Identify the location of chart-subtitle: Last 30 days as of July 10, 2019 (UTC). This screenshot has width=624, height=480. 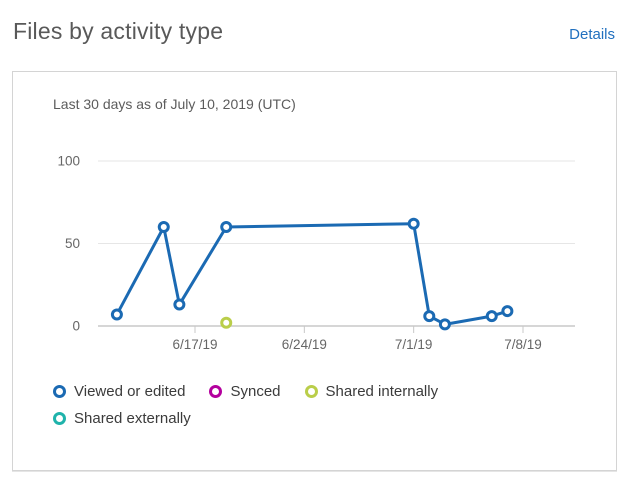
(174, 104).